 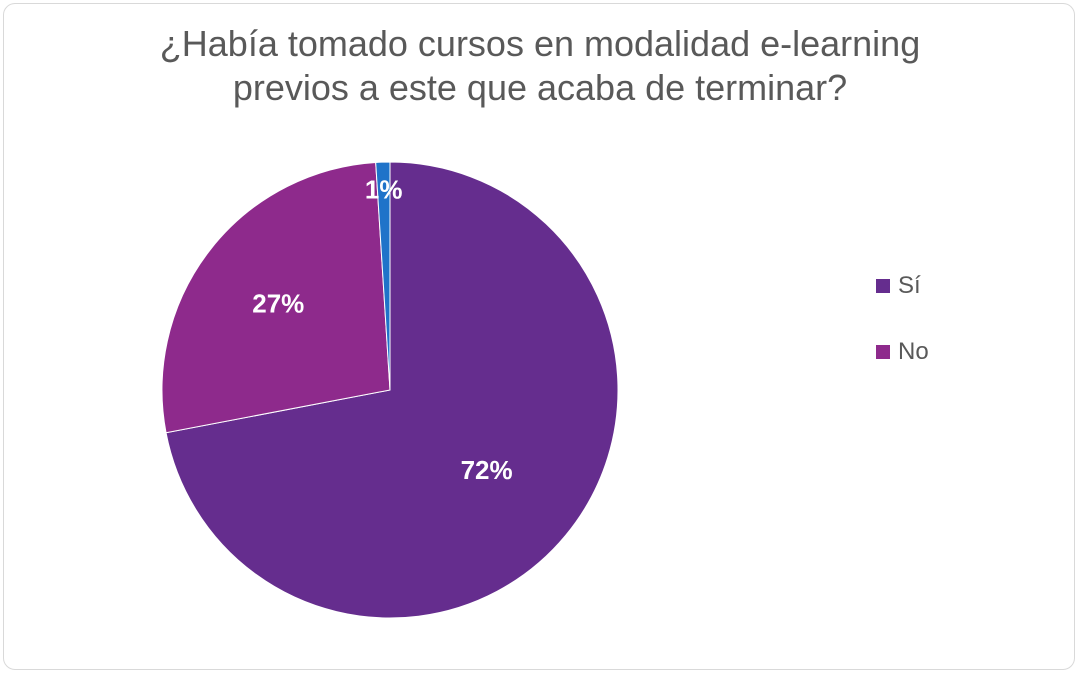 What do you see at coordinates (383, 276) in the screenshot?
I see `pie-slice-other` at bounding box center [383, 276].